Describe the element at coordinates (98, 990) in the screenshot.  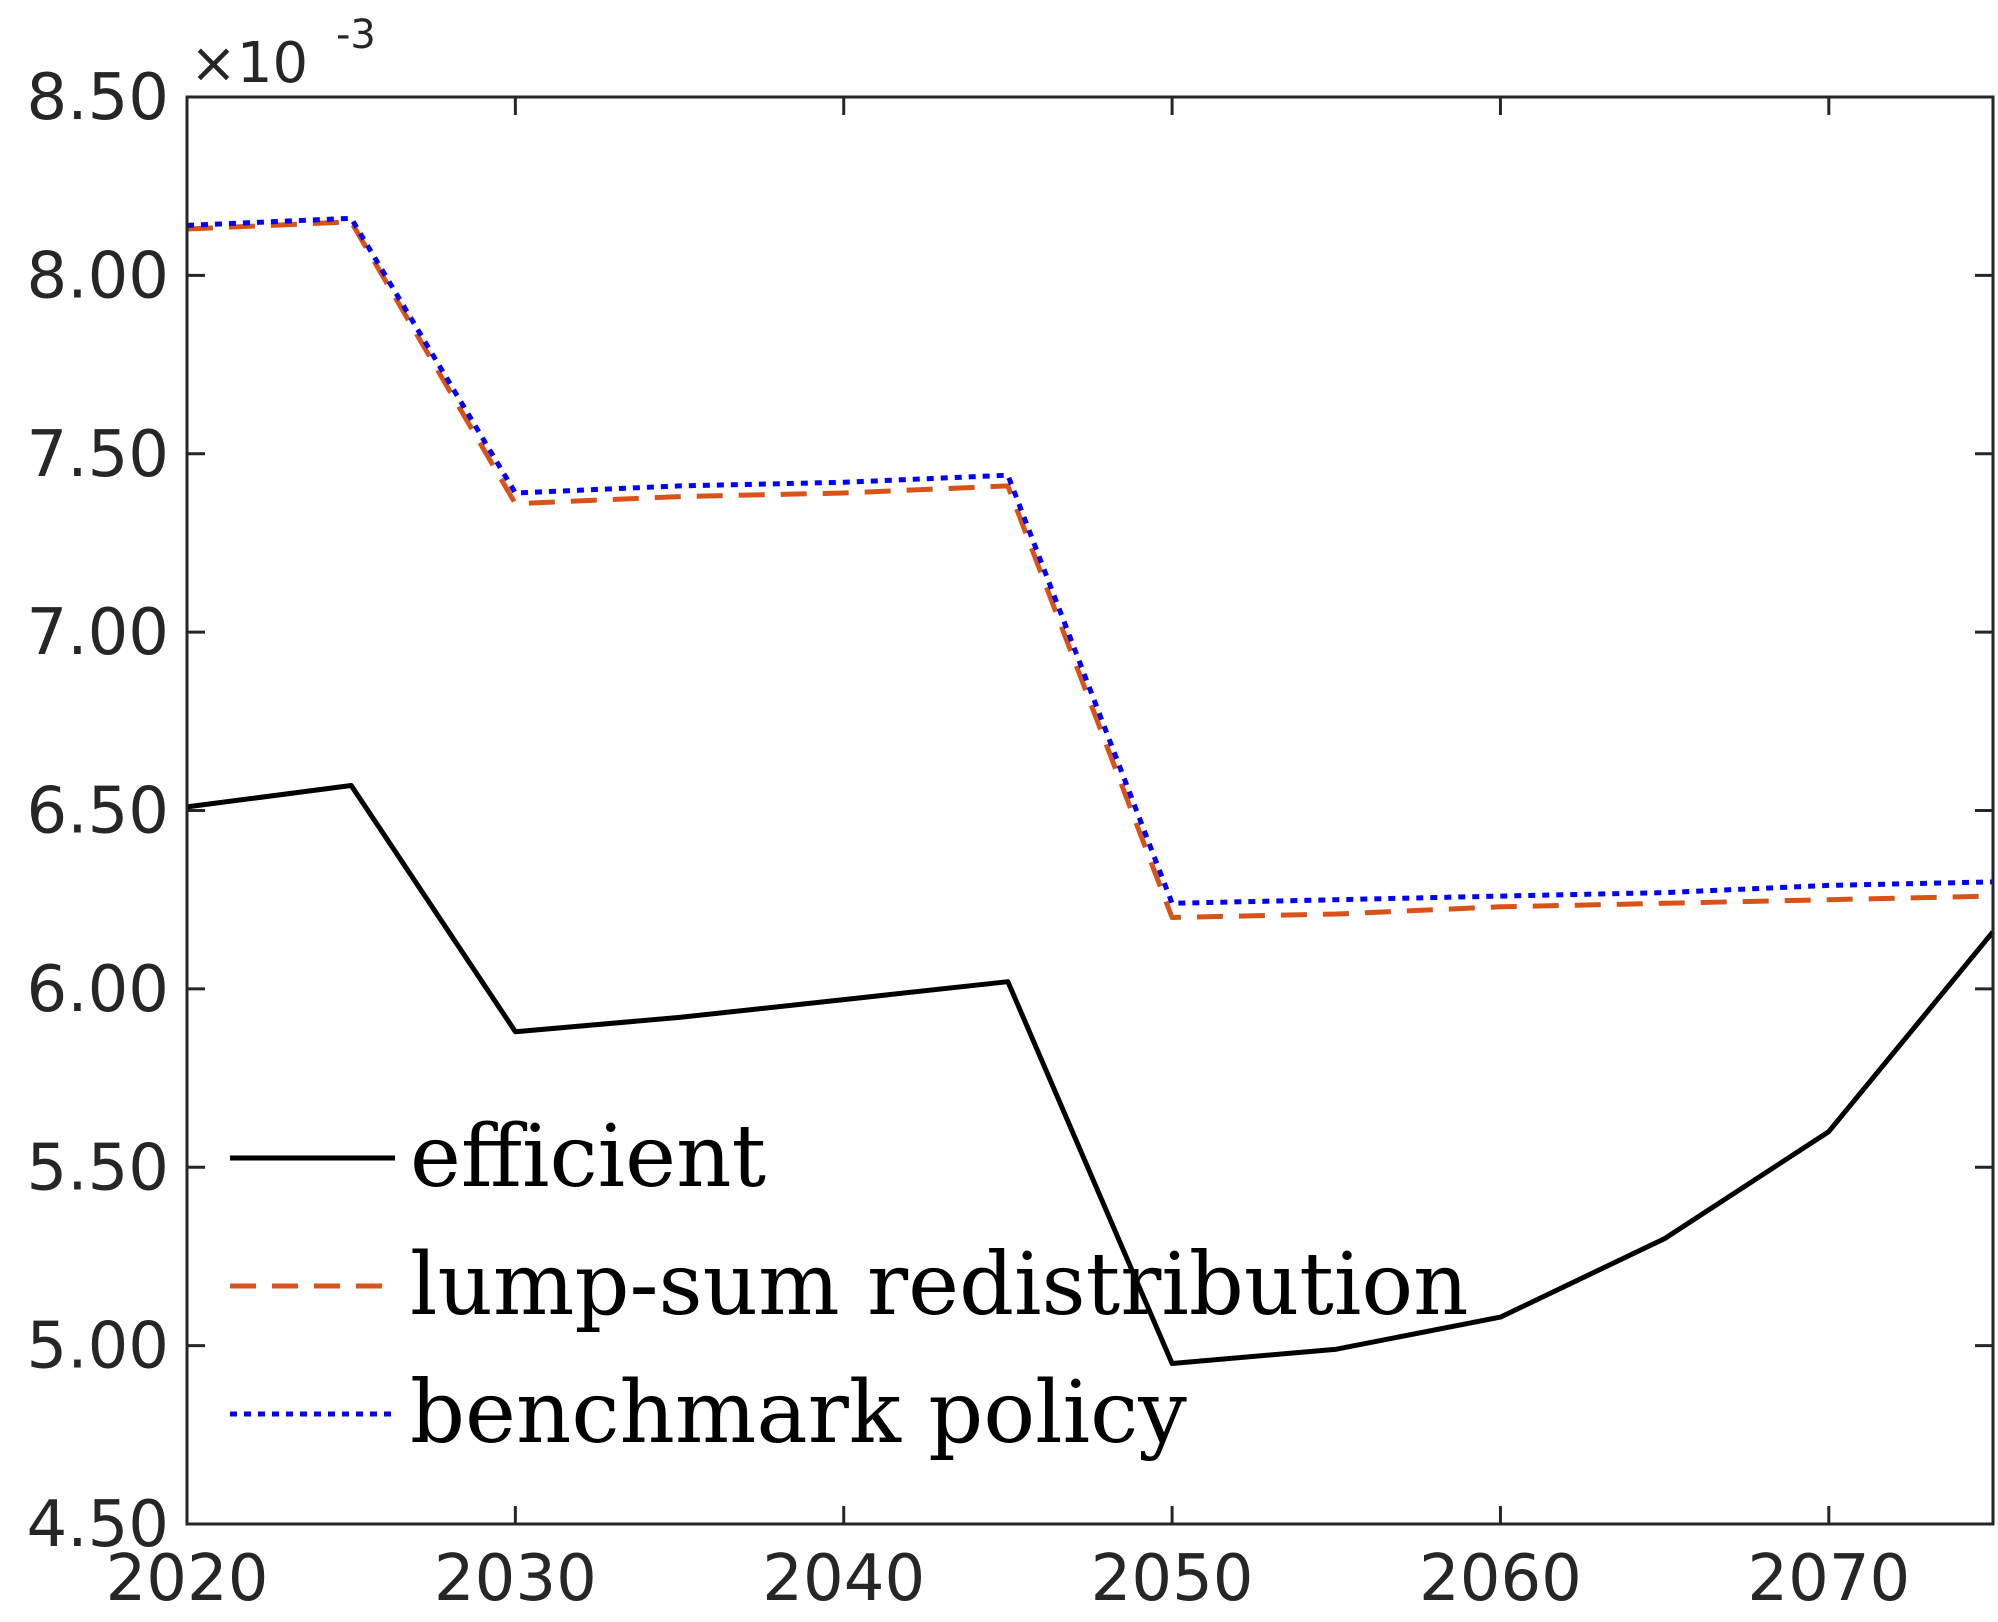
I see `y-tick-label: 6.00` at that location.